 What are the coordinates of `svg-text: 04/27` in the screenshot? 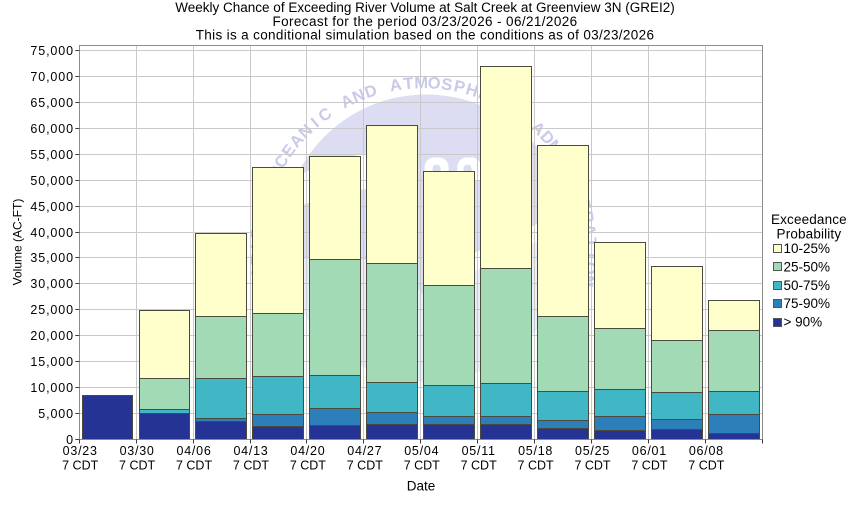 It's located at (364, 451).